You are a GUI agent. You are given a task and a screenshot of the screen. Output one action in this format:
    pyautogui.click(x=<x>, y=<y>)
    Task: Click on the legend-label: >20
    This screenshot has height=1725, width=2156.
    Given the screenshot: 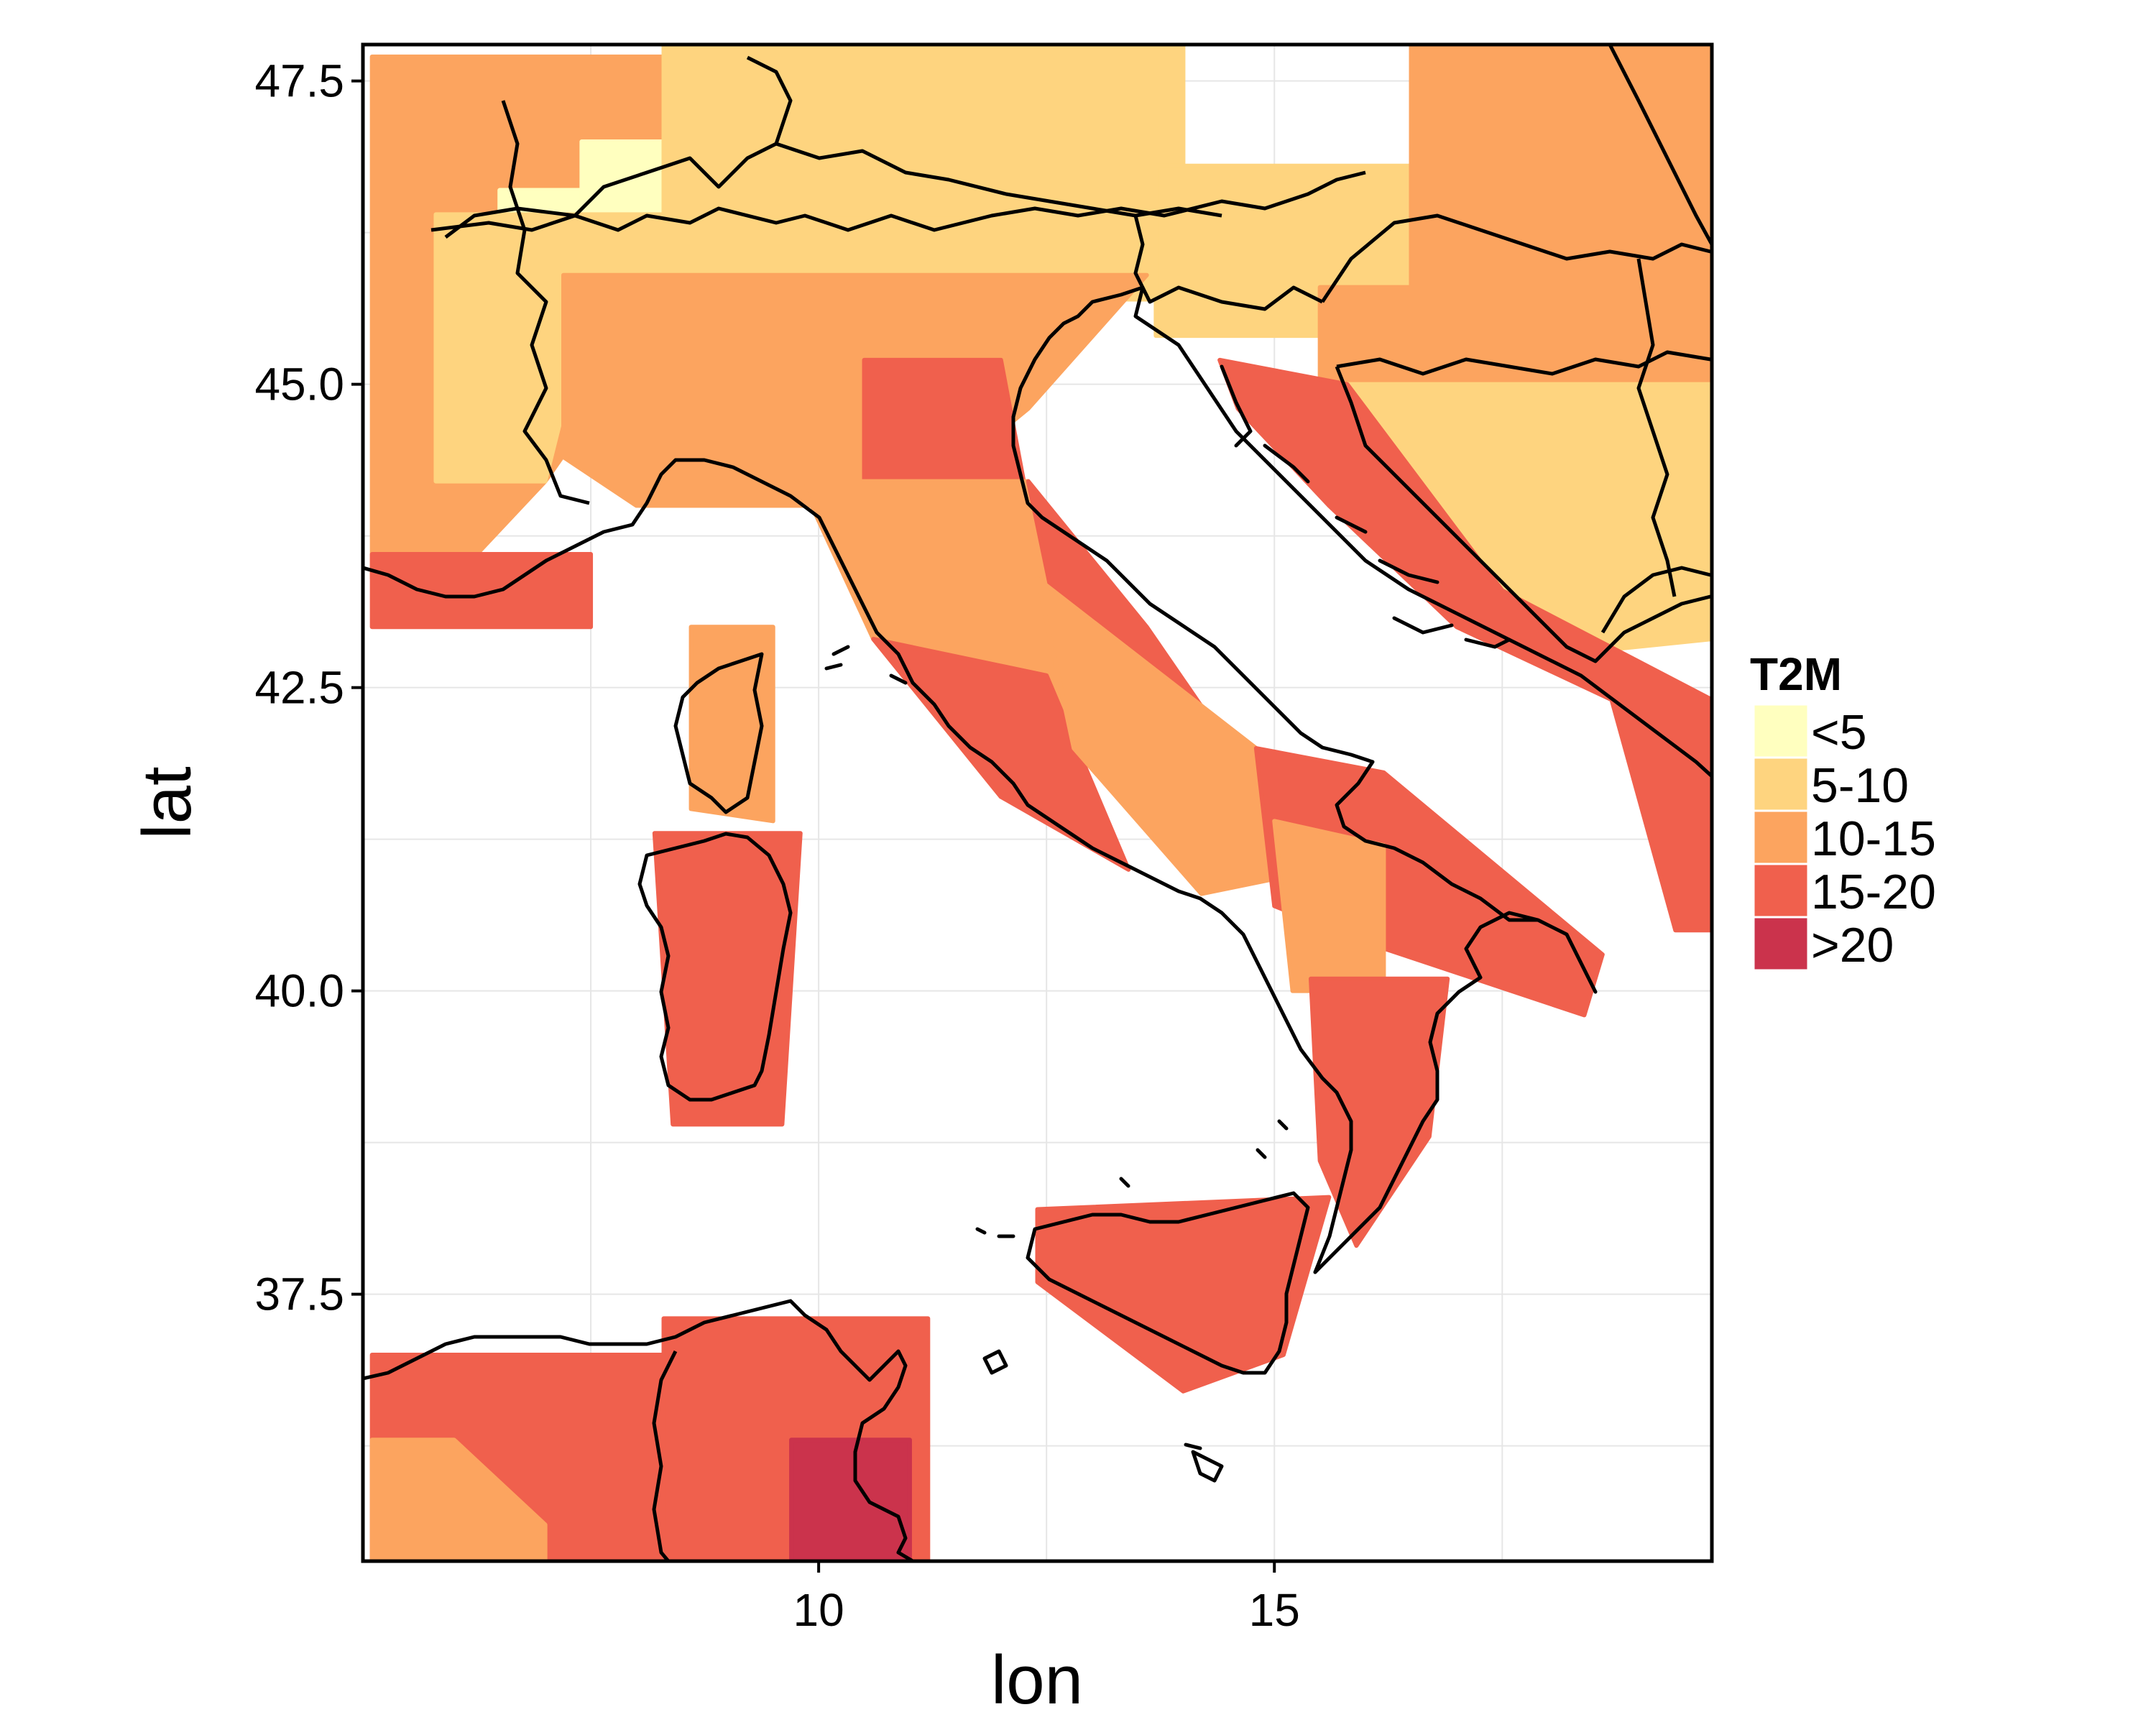 What is the action you would take?
    pyautogui.click(x=1852, y=945)
    